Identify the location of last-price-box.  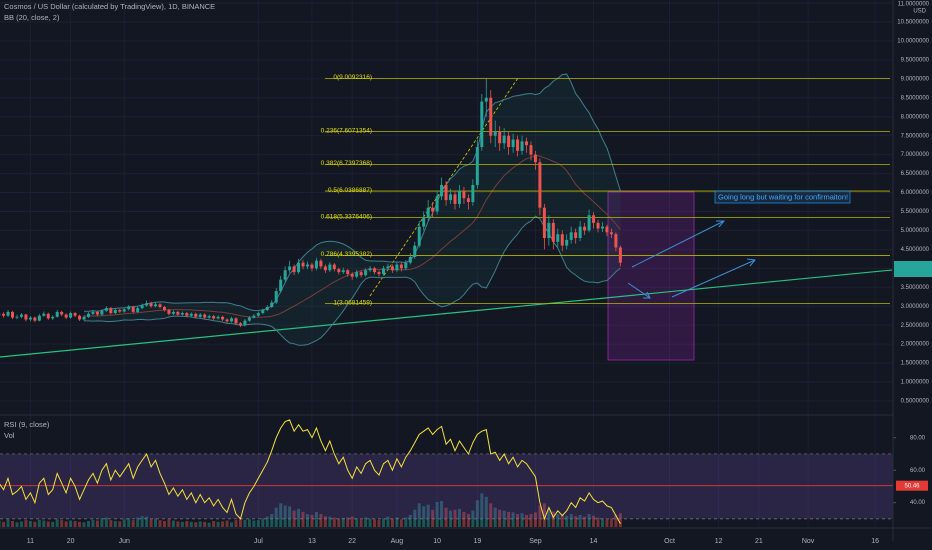
(913, 269).